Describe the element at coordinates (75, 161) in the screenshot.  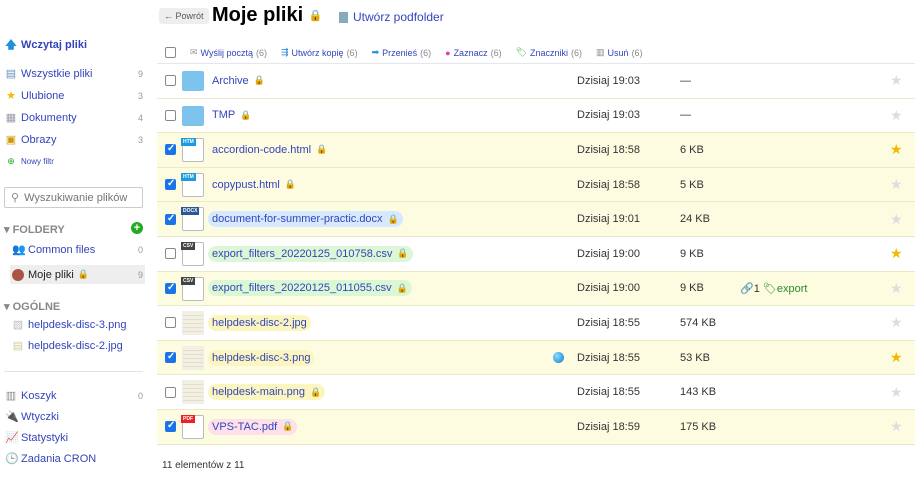
I see `new-filter-button: ⊕ Nowy filtr` at that location.